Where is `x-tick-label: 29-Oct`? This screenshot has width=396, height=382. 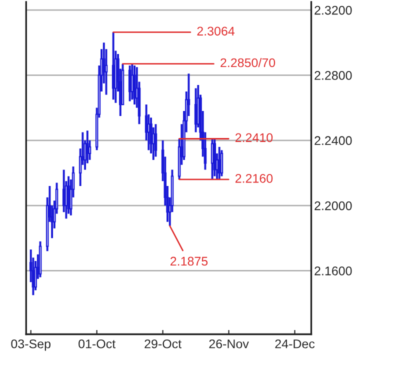 x-tick-label: 29-Oct is located at coordinates (163, 343).